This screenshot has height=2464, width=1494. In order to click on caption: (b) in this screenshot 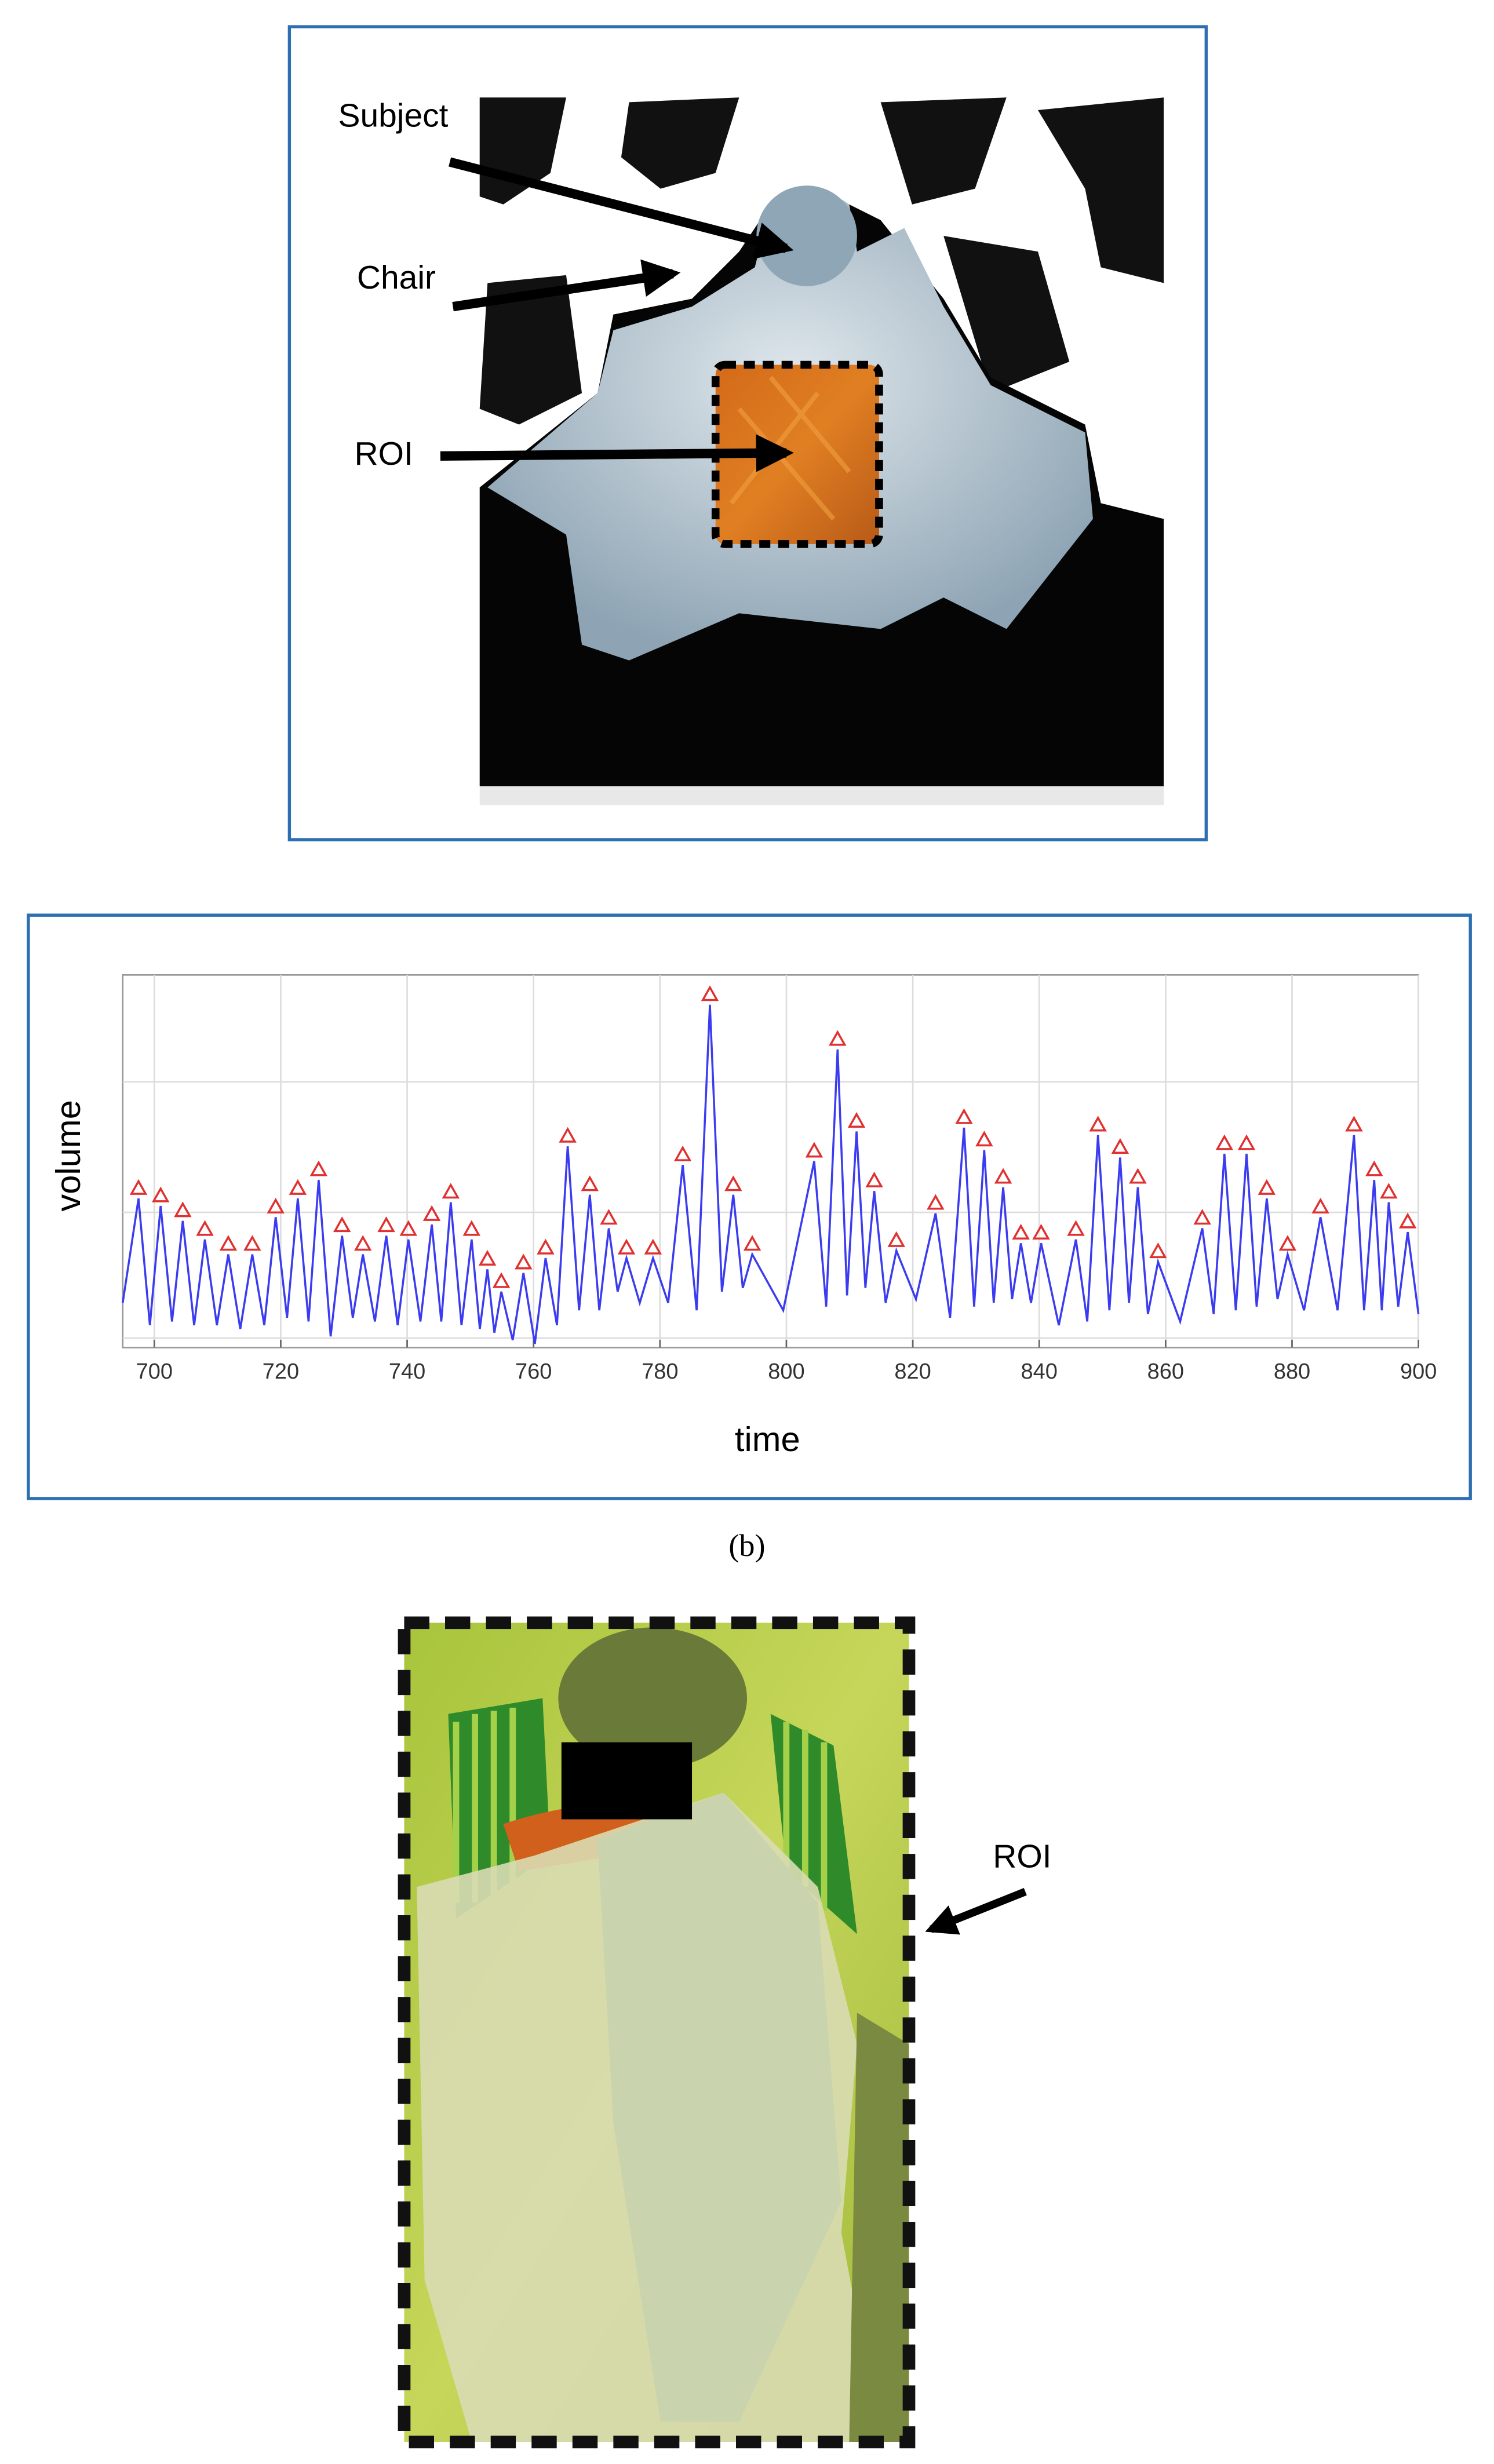, I will do `click(746, 1545)`.